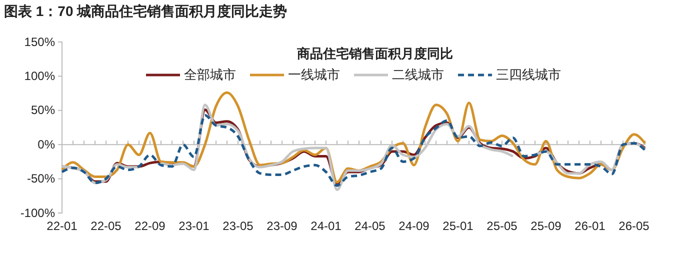 This screenshot has width=700, height=268. I want to click on y-tick-label: -50%, so click(41, 179).